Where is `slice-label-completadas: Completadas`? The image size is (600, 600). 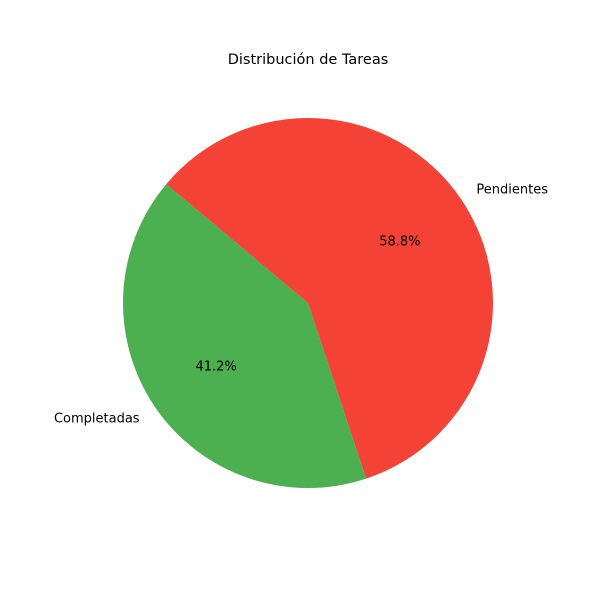 slice-label-completadas: Completadas is located at coordinates (97, 418).